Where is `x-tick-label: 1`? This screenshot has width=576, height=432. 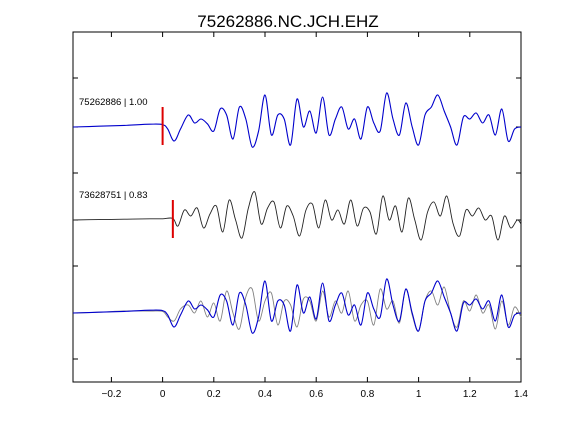
x-tick-label: 1 is located at coordinates (419, 394).